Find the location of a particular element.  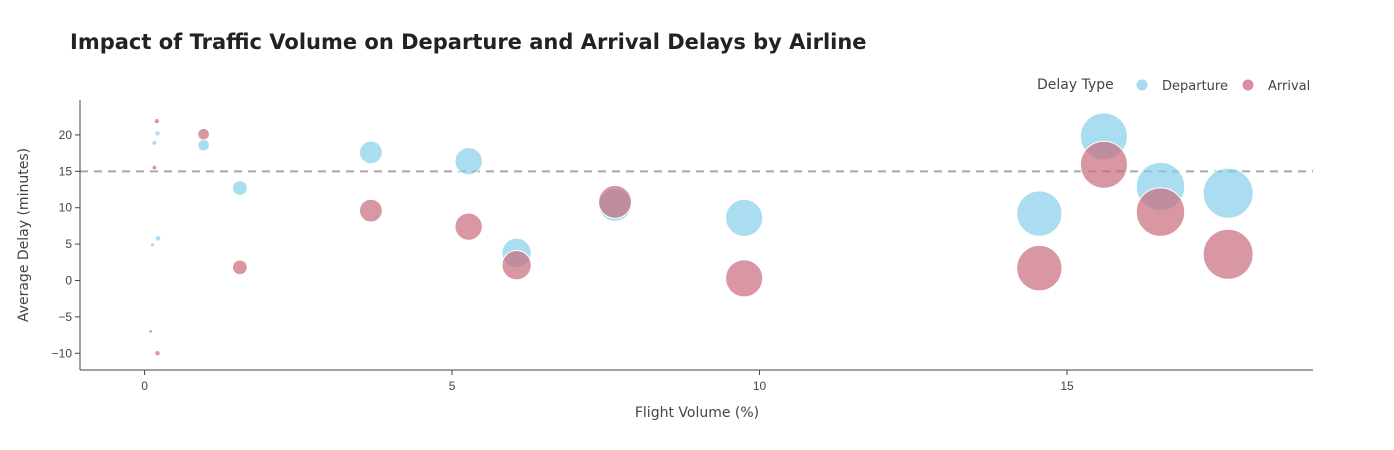

y-tick-label: 15 is located at coordinates (66, 171).